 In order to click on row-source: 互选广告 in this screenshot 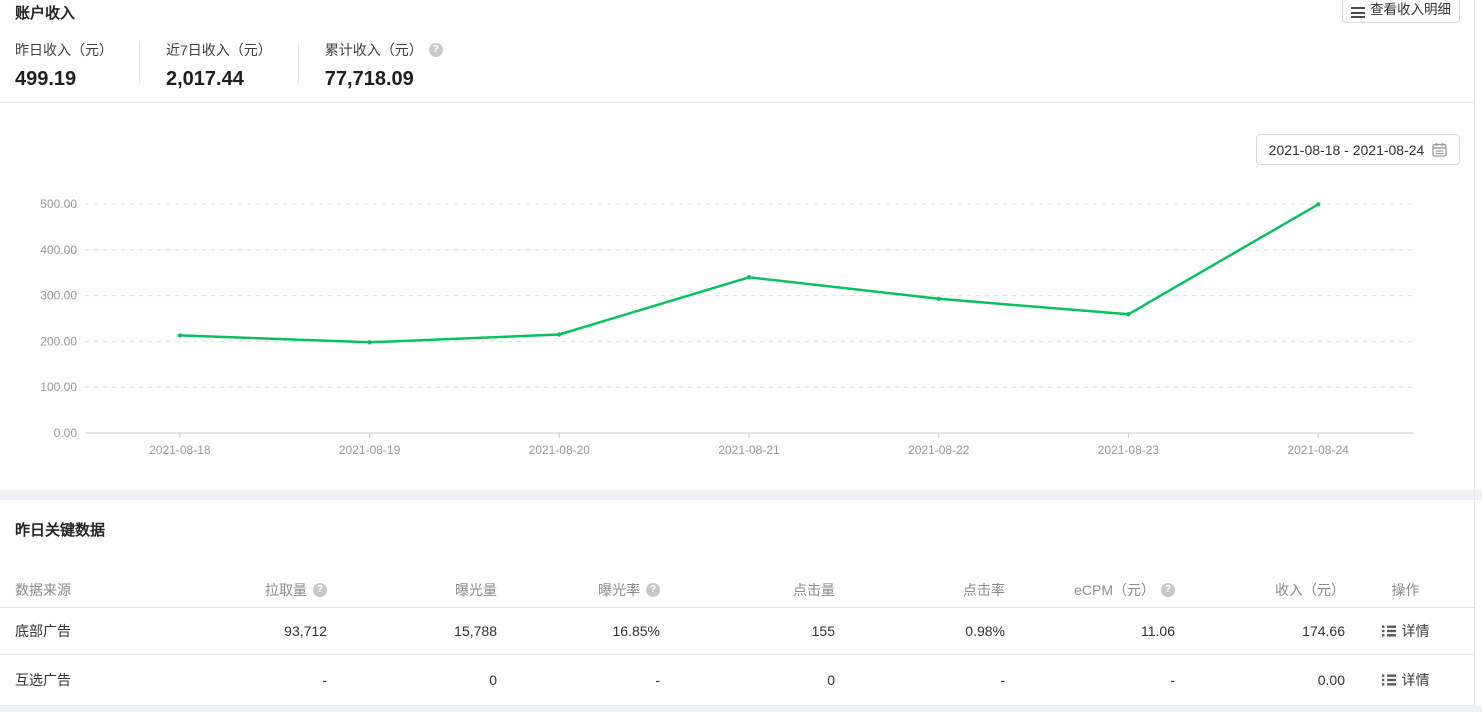, I will do `click(125, 680)`.